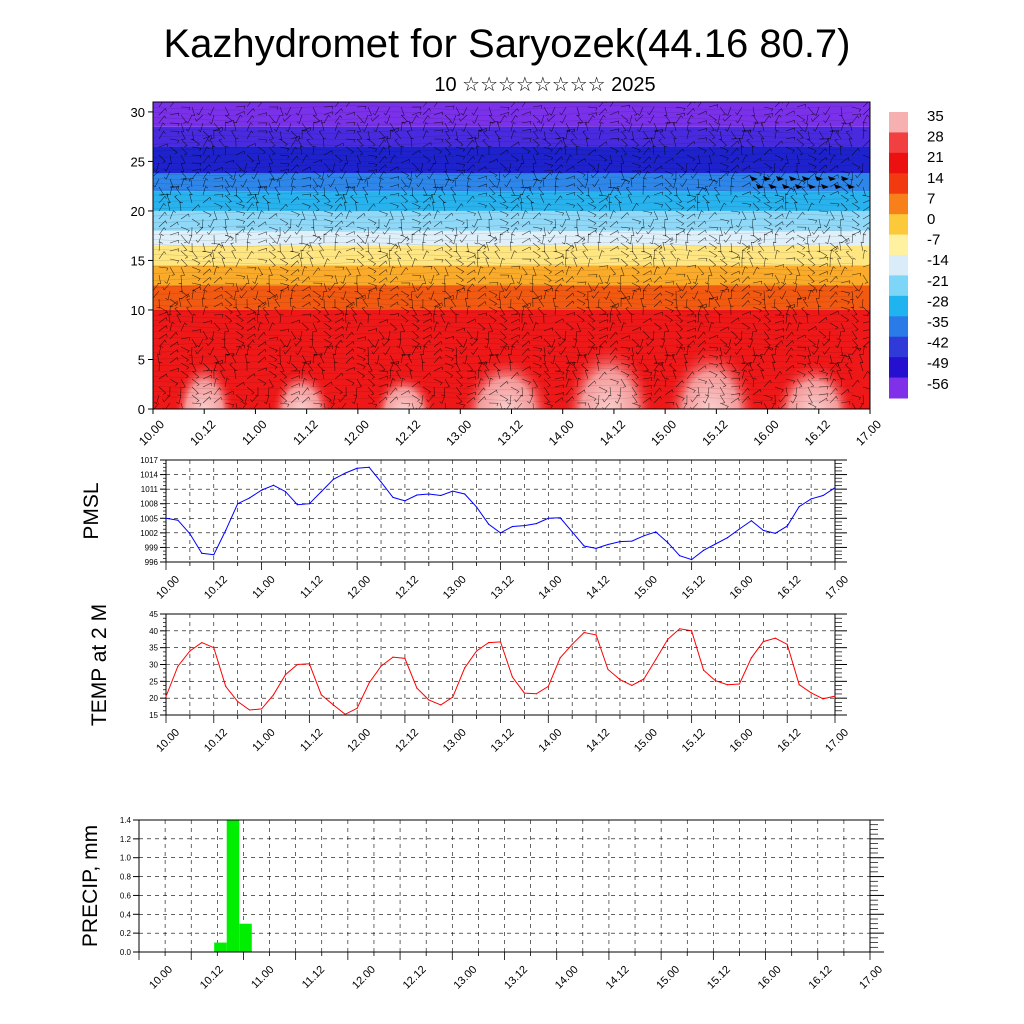 Image resolution: width=1024 pixels, height=1024 pixels. What do you see at coordinates (152, 547) in the screenshot?
I see `y-tick-label: 999` at bounding box center [152, 547].